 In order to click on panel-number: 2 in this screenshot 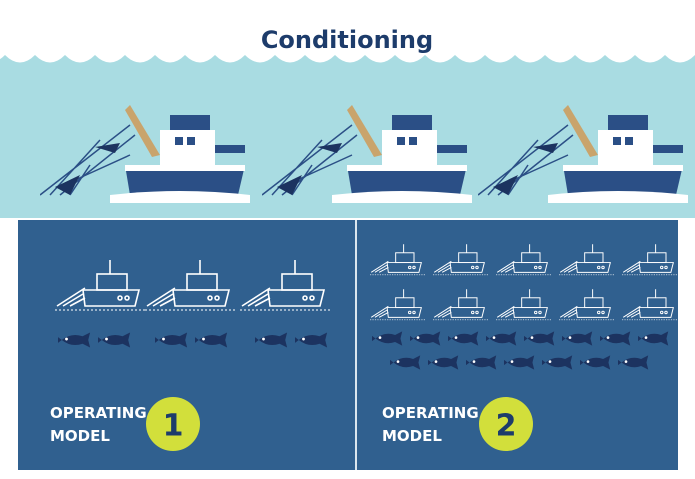, I will do `click(506, 426)`.